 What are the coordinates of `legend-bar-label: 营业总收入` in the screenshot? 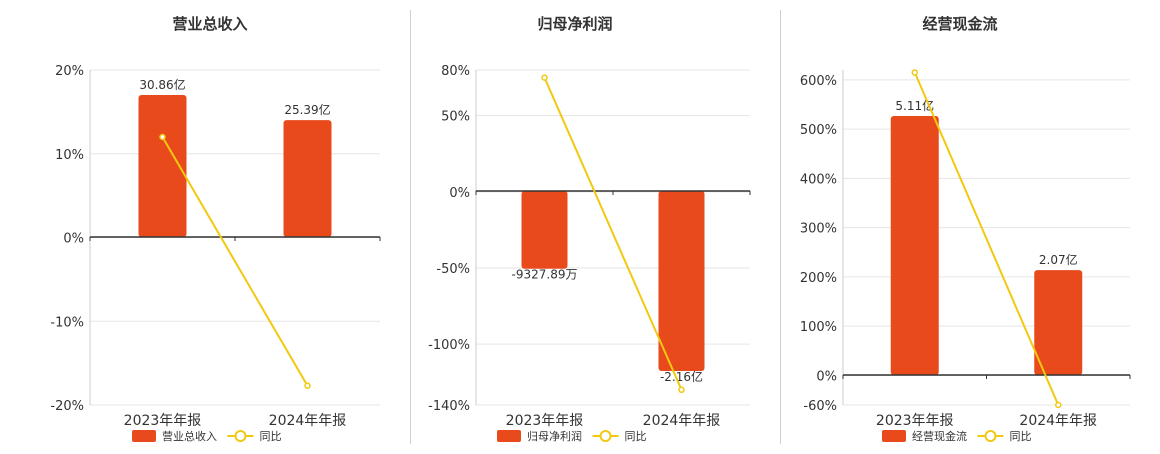 It's located at (189, 436).